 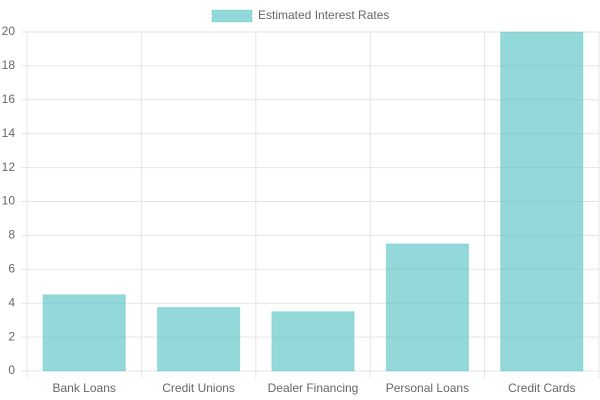 What do you see at coordinates (9, 99) in the screenshot?
I see `y-tick-label: 16` at bounding box center [9, 99].